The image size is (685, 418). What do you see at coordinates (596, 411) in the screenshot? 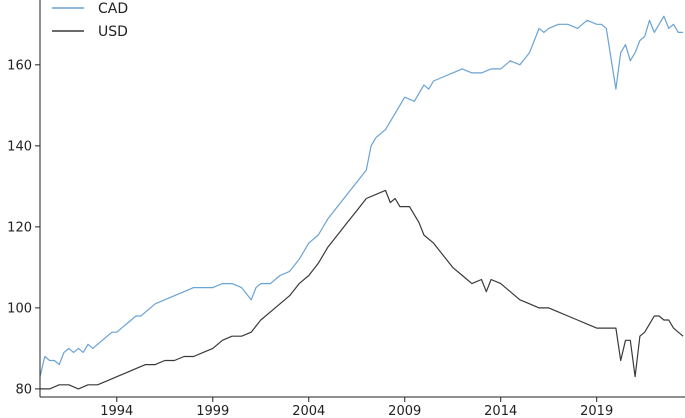
I see `x-tick-label: 2019` at bounding box center [596, 411].